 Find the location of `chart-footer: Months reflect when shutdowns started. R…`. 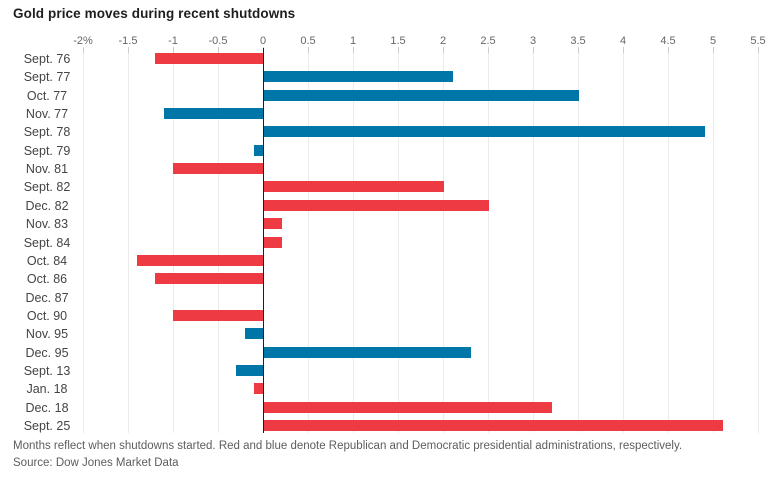

chart-footer: Months reflect when shutdowns started. R… is located at coordinates (347, 457).